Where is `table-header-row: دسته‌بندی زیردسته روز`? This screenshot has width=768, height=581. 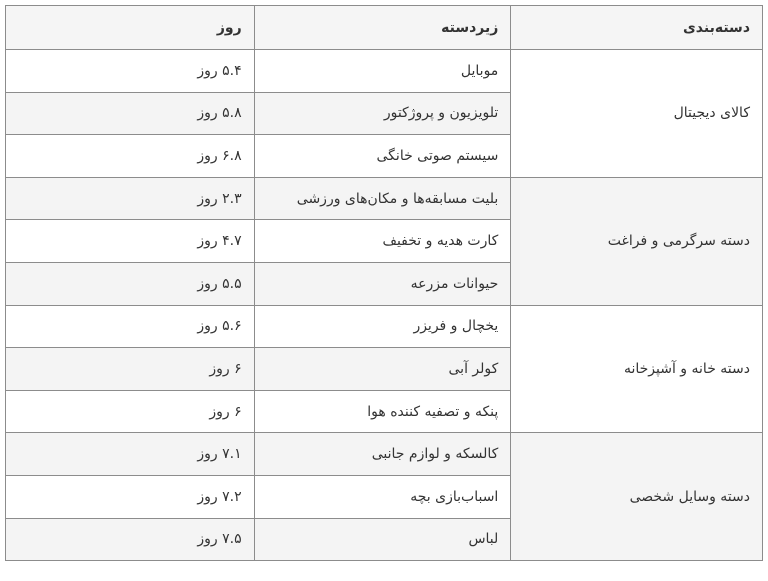
table-header-row: دسته‌بندی زیردسته روز is located at coordinates (384, 27).